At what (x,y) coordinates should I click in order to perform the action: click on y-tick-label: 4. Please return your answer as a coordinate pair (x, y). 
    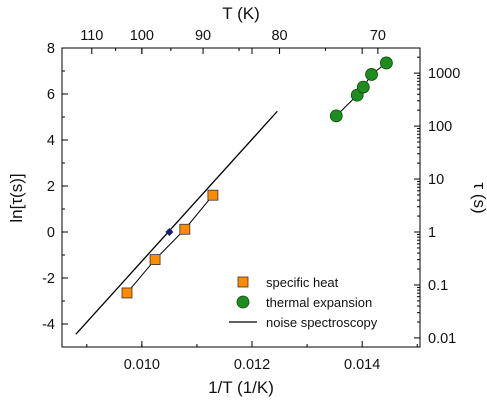
    Looking at the image, I should click on (51, 141).